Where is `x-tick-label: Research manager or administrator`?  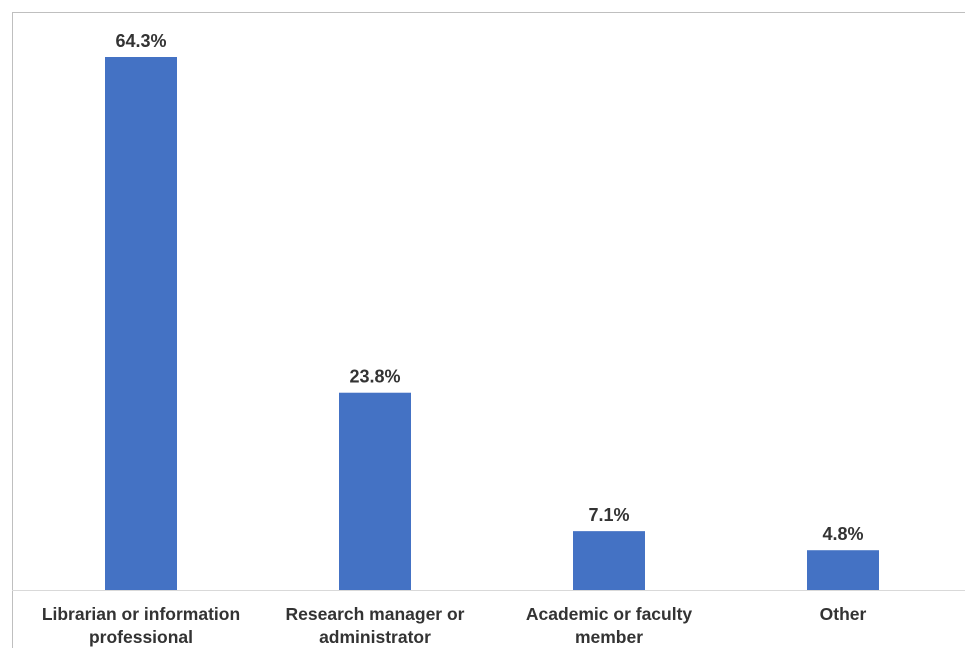 x-tick-label: Research manager or administrator is located at coordinates (375, 625).